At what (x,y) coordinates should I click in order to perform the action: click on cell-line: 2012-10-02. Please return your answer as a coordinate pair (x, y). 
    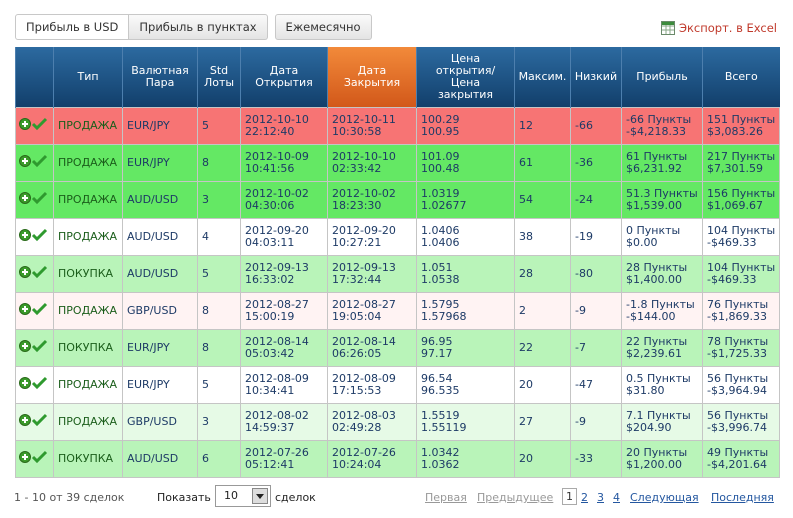
    Looking at the image, I should click on (364, 193).